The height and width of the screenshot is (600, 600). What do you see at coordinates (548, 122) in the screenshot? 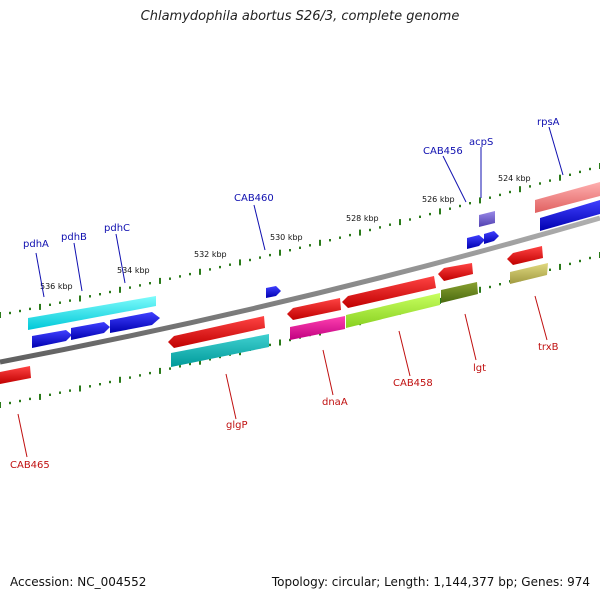
I see `gene-label-rpsA: rpsA` at bounding box center [548, 122].